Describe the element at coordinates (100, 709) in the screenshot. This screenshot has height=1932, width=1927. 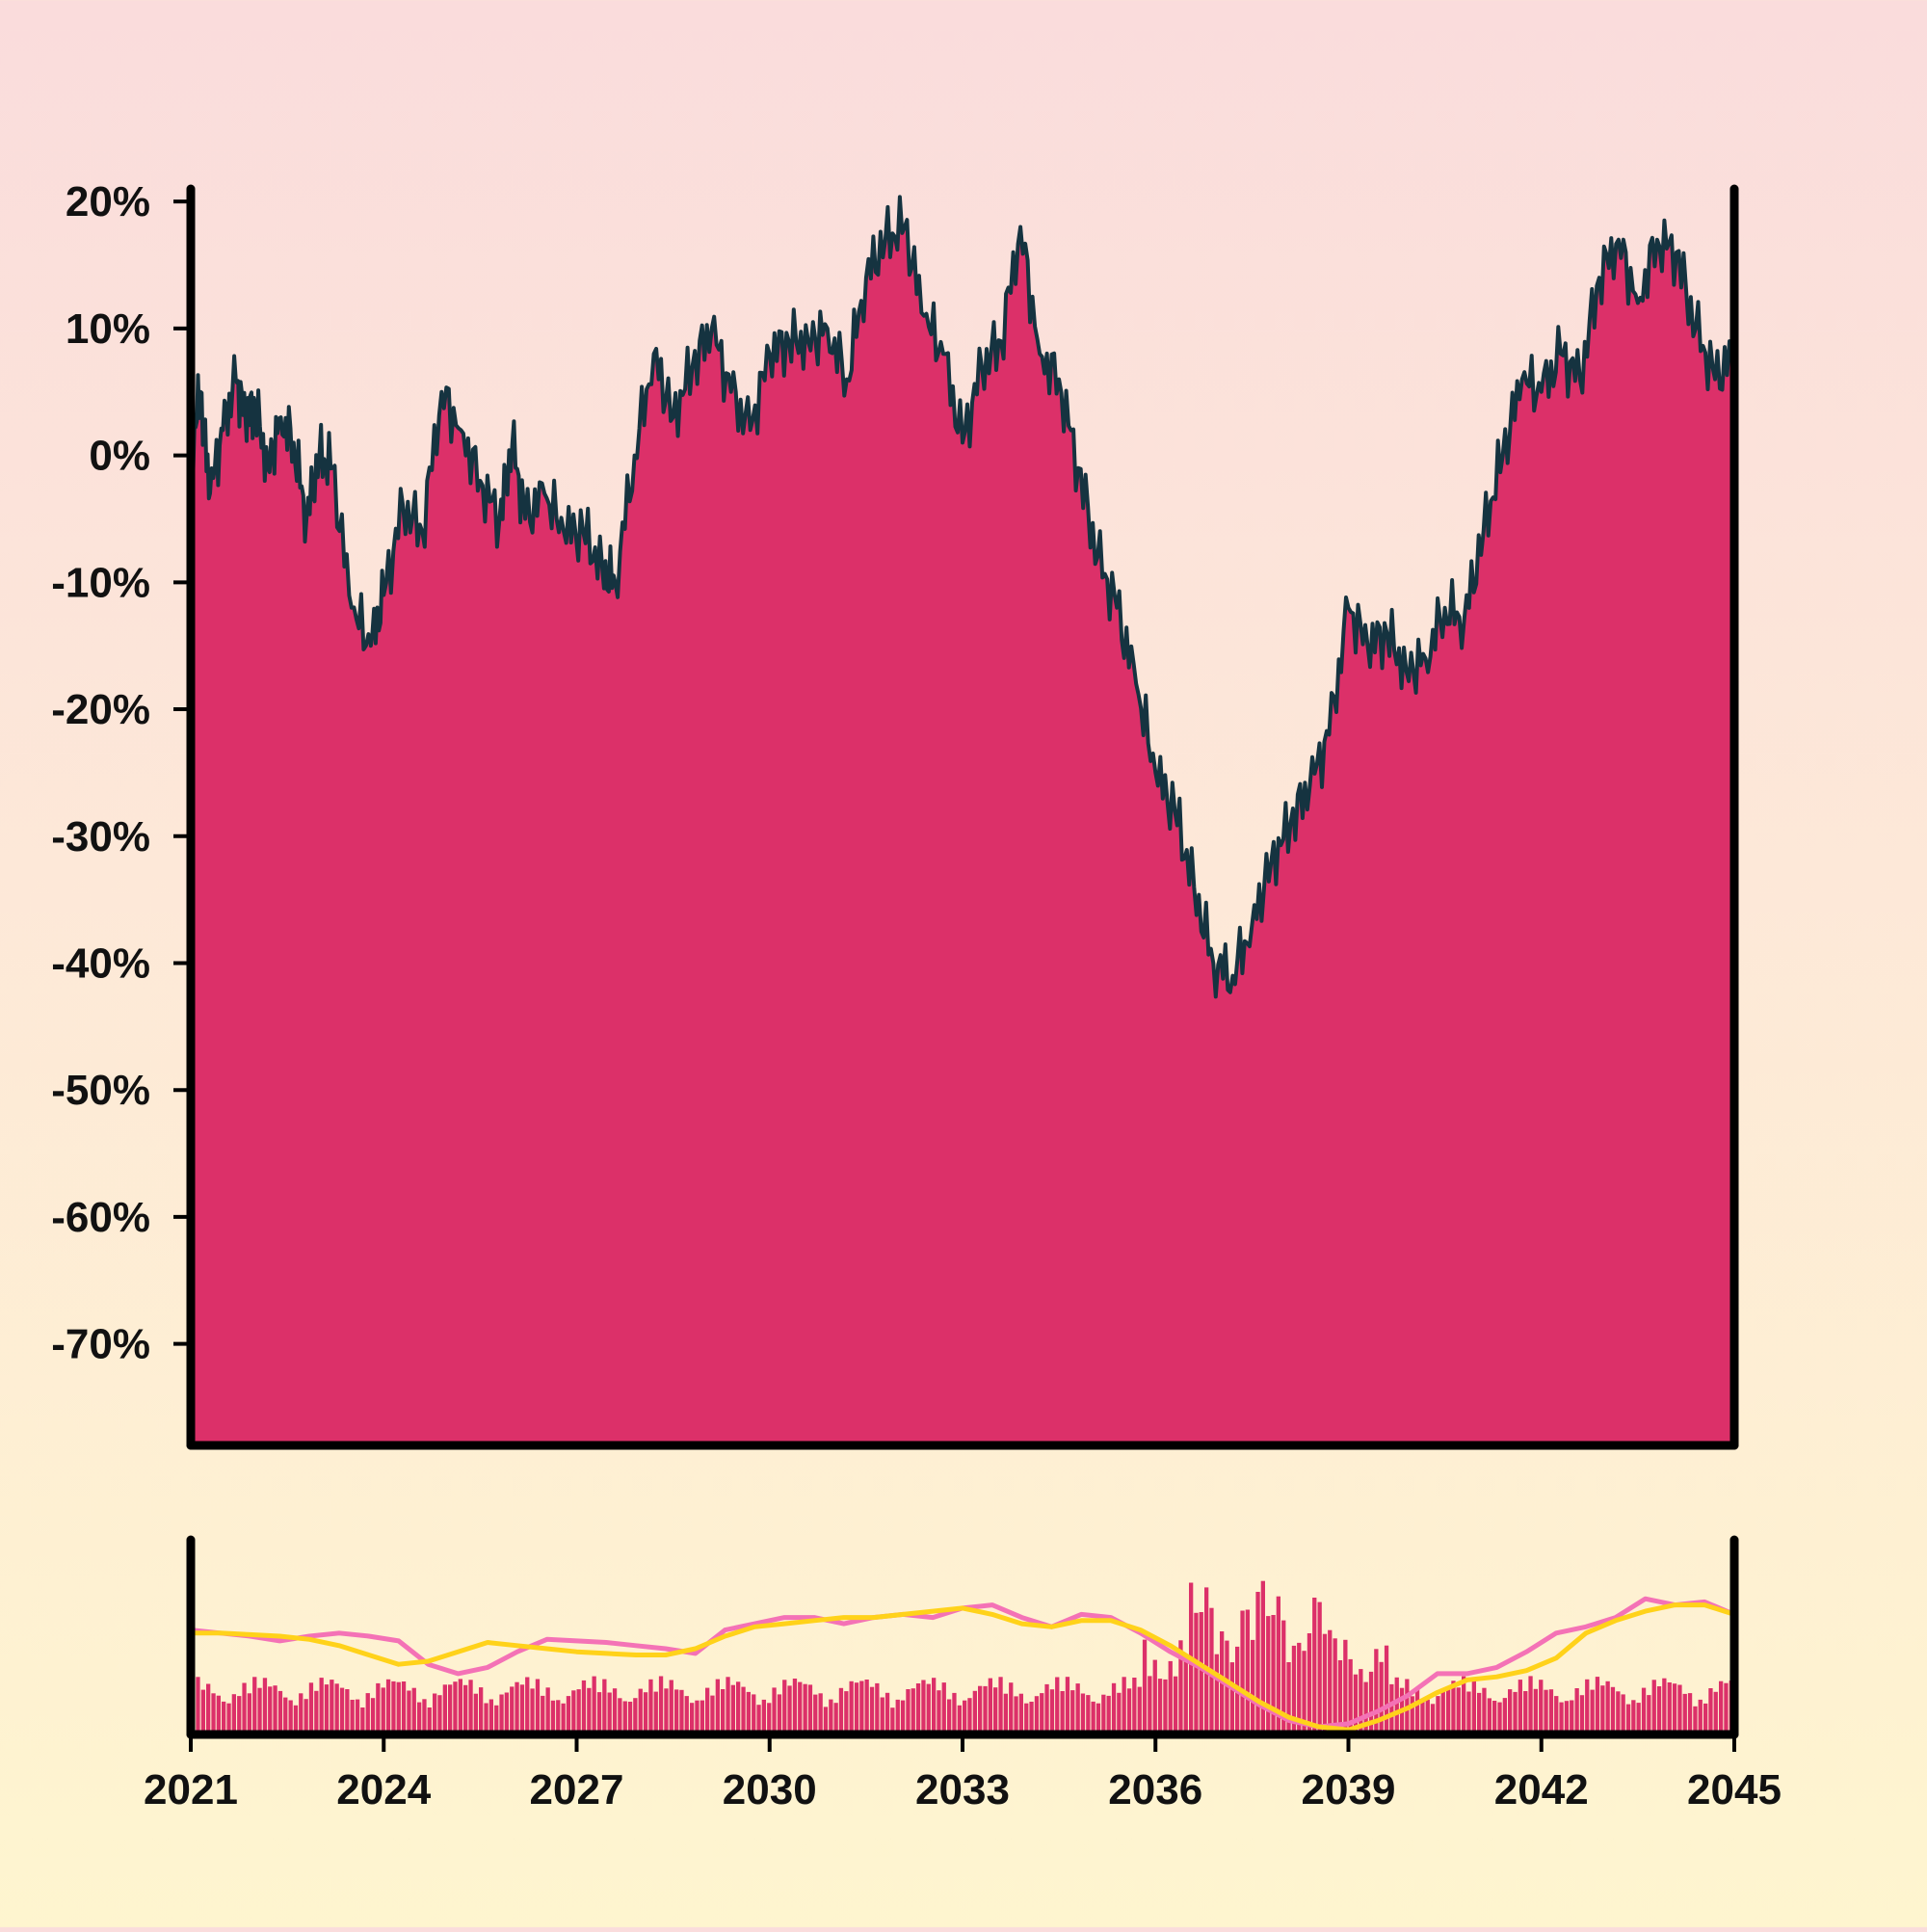
I see `y-tick-label: -20%` at that location.